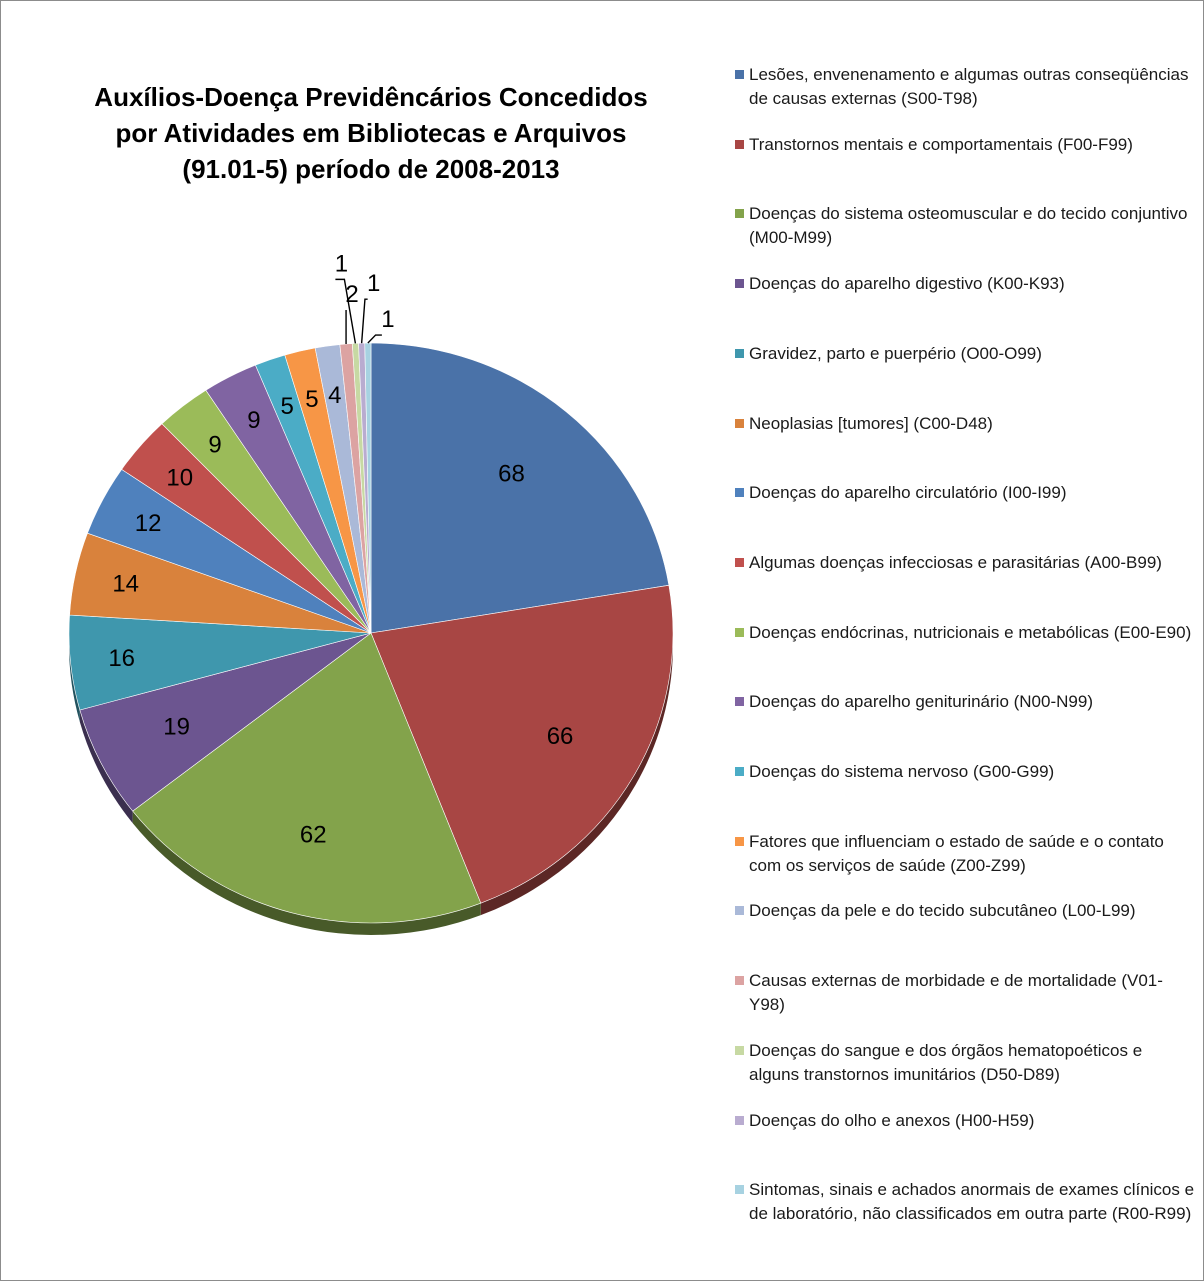 This screenshot has width=1204, height=1282. What do you see at coordinates (121, 658) in the screenshot?
I see `data-label-5: 16` at bounding box center [121, 658].